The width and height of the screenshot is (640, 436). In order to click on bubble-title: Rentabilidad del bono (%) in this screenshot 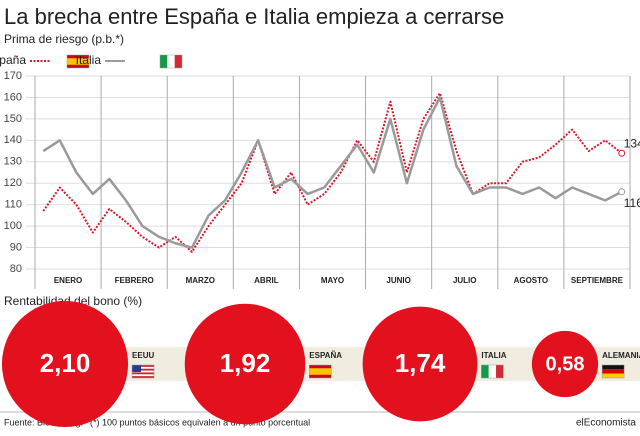, I will do `click(73, 301)`.